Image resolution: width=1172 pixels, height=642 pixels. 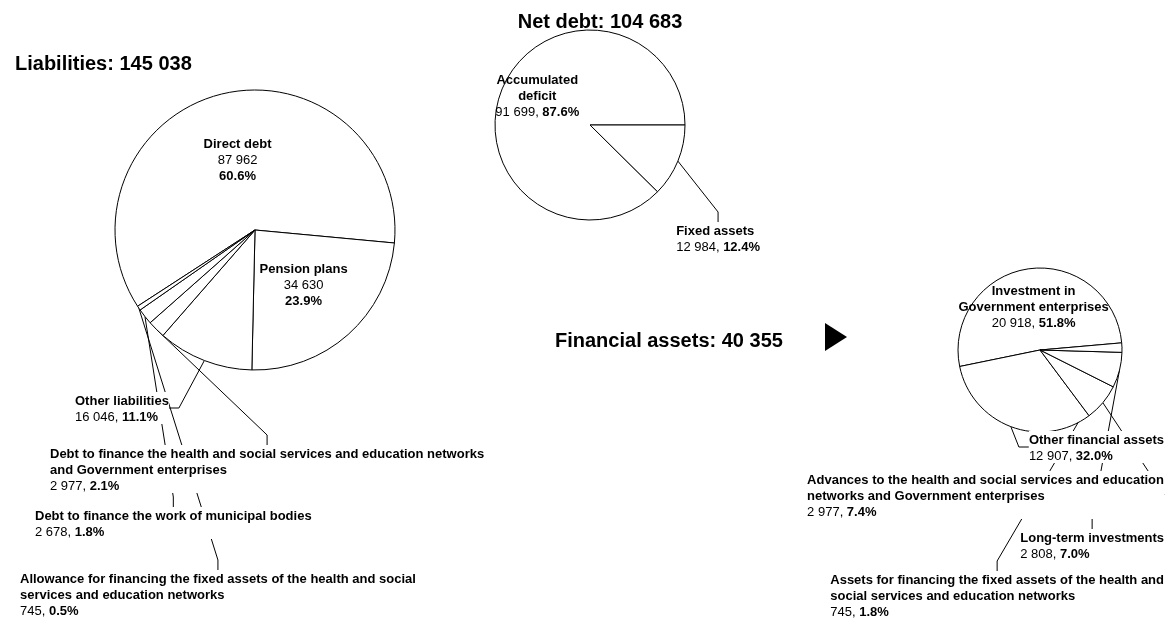 What do you see at coordinates (718, 246) in the screenshot?
I see `data-label: 12 984, 12.4%` at bounding box center [718, 246].